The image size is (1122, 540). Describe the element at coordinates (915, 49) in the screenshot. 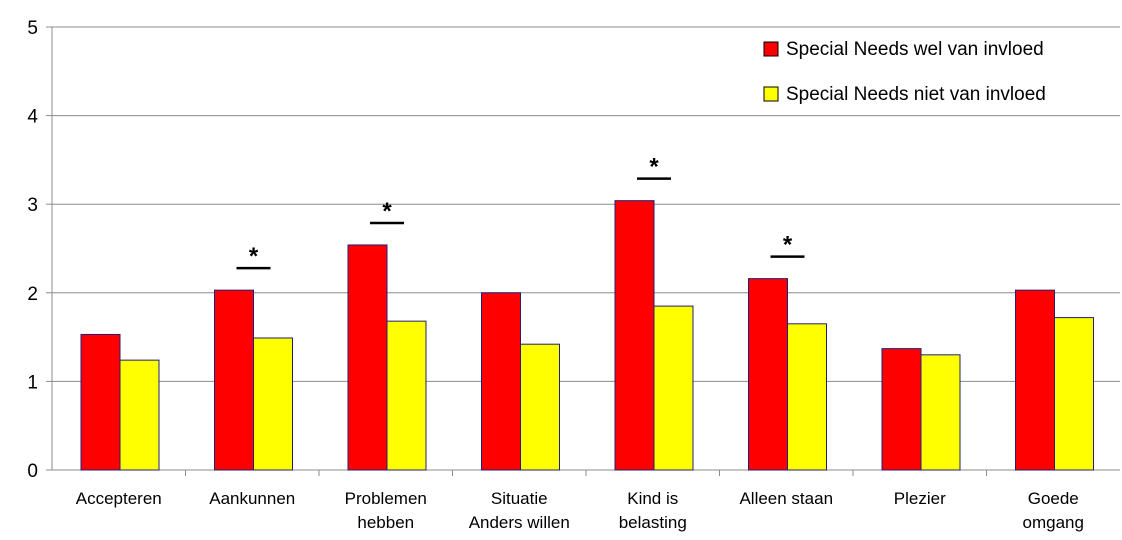

I see `legend-label: Special Needs wel van invloed` at that location.